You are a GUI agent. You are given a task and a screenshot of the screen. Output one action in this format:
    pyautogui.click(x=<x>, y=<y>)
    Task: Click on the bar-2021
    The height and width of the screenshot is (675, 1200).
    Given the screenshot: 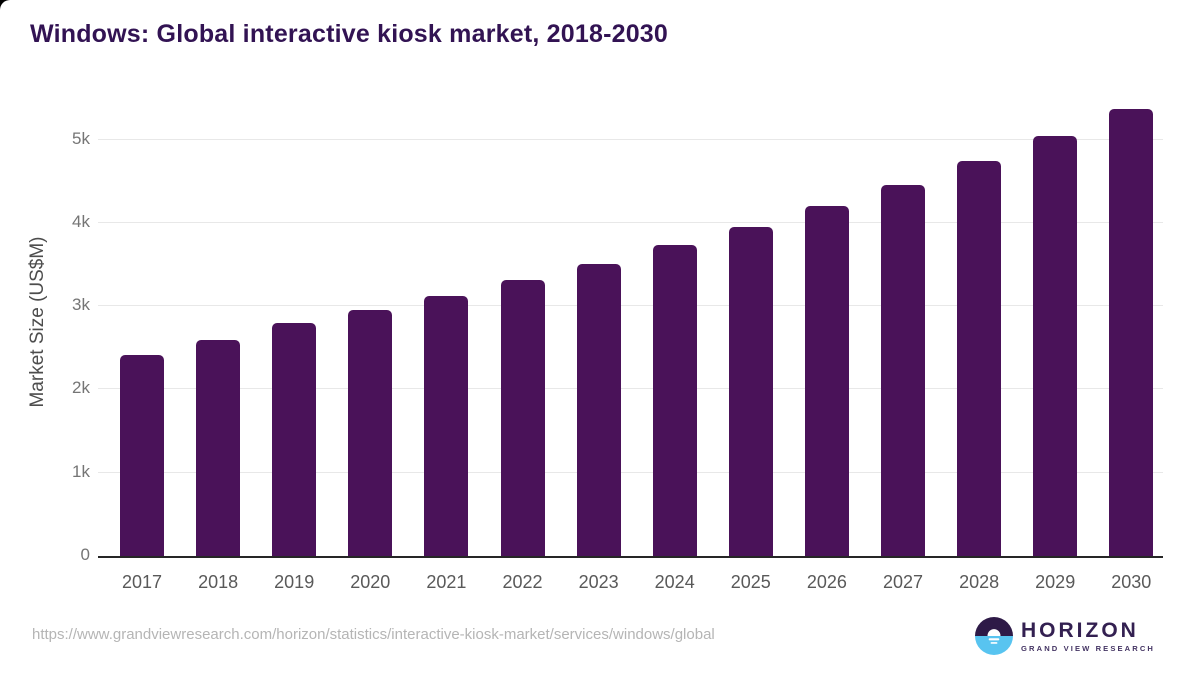 What is the action you would take?
    pyautogui.click(x=446, y=426)
    